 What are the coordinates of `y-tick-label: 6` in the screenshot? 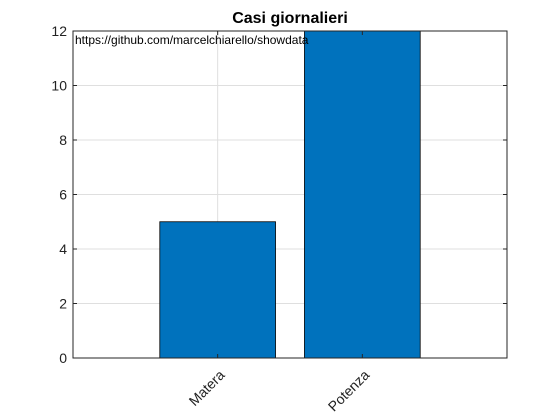 It's located at (63, 195).